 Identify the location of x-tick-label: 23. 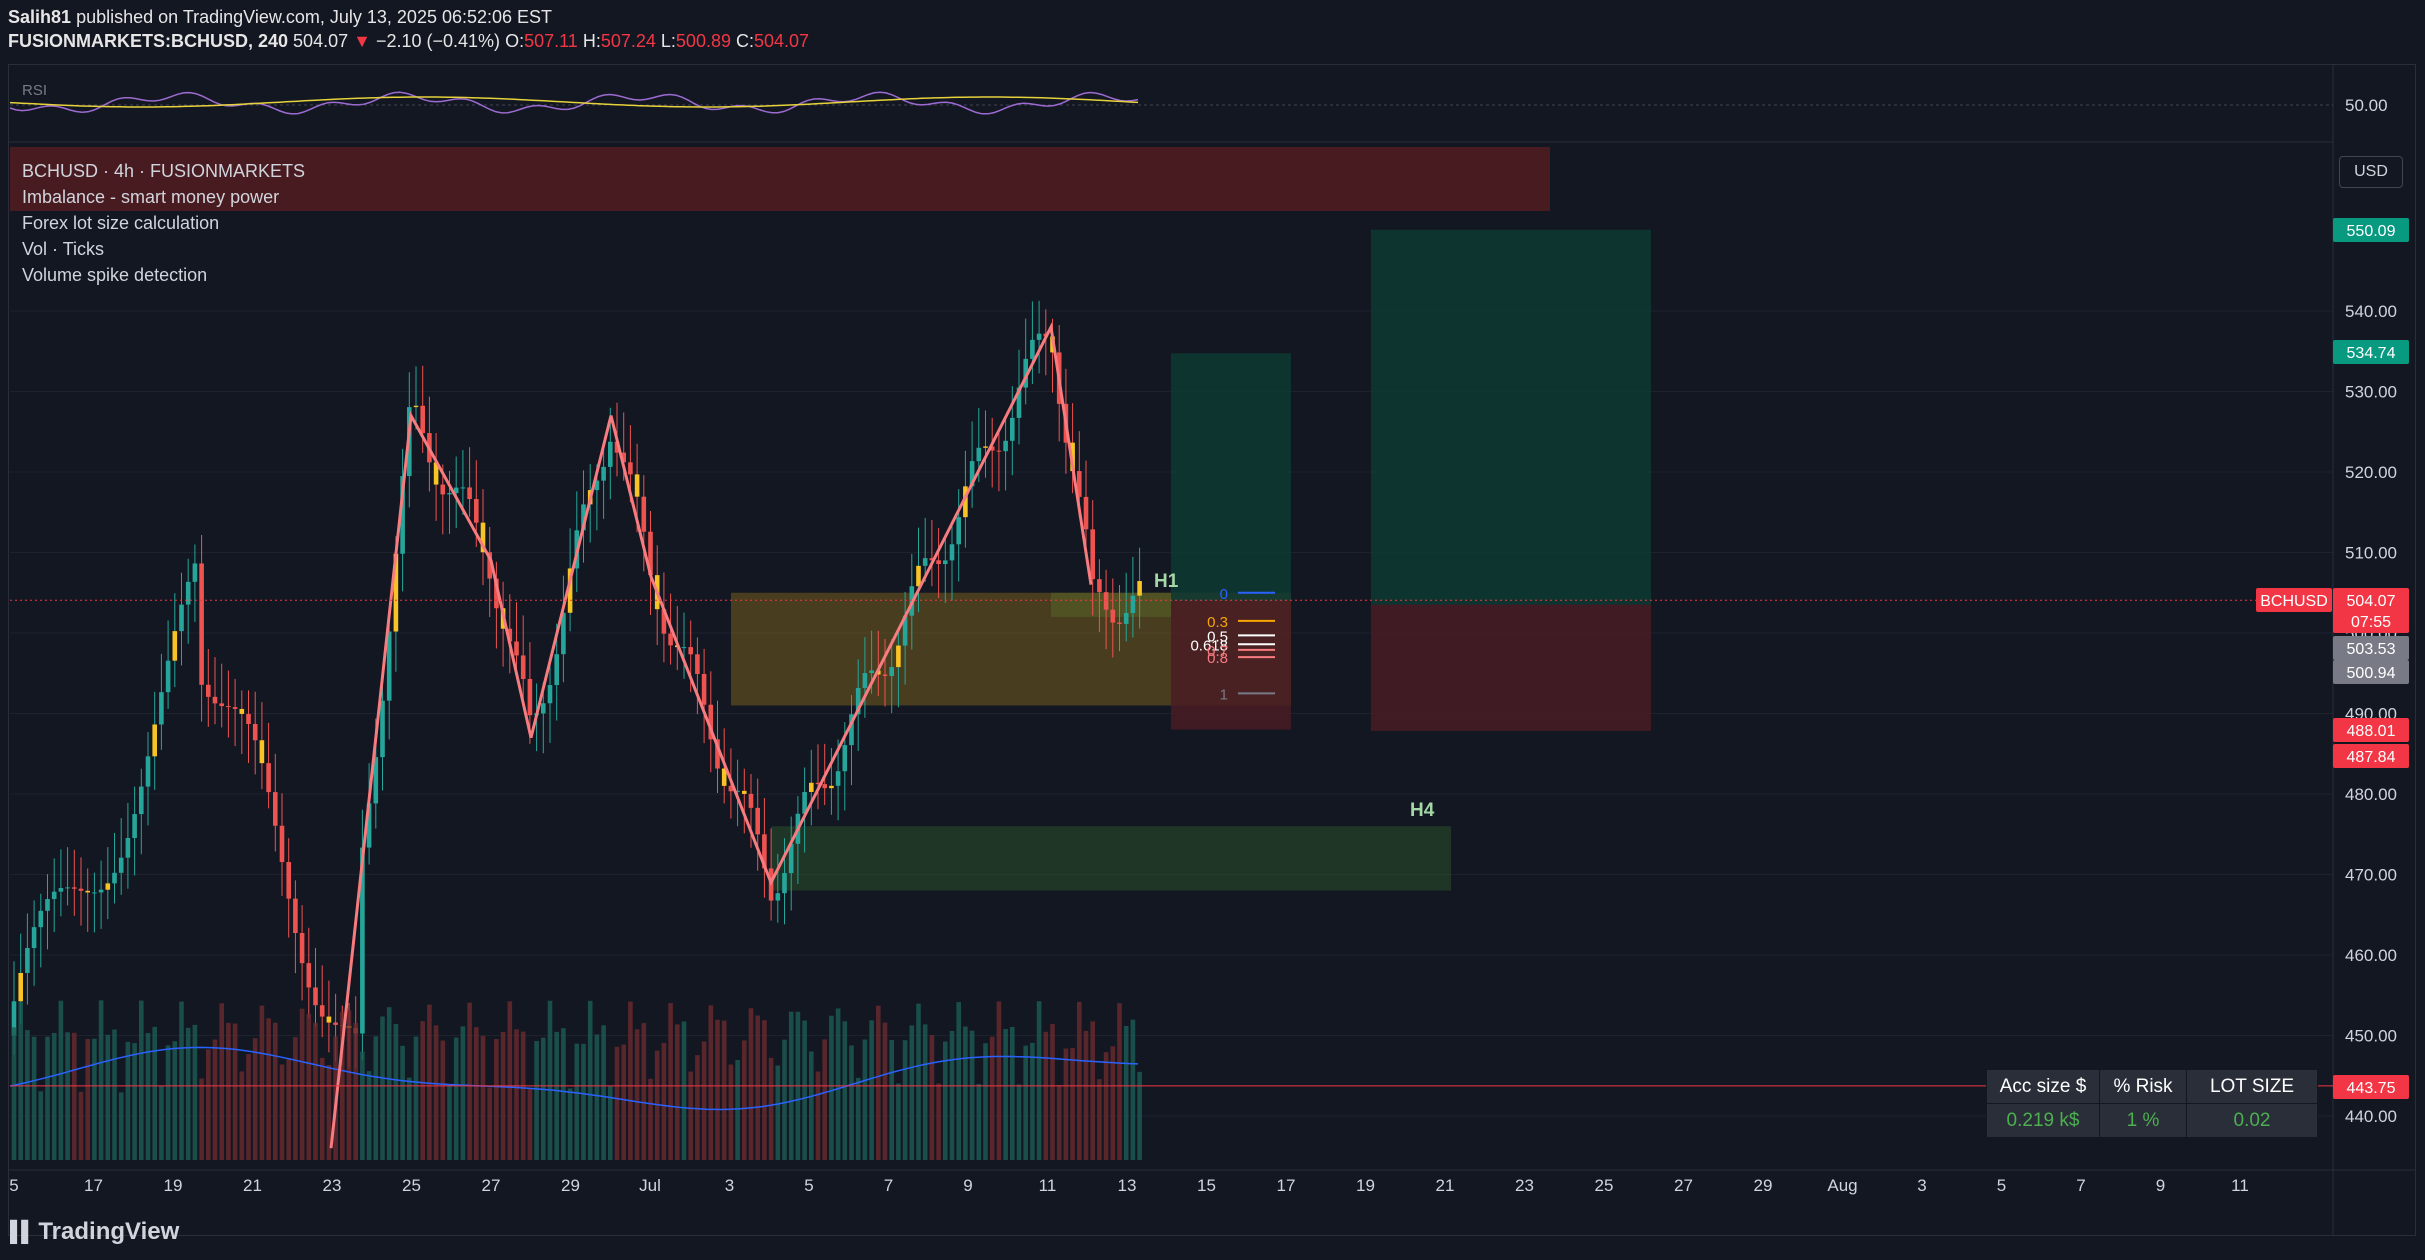
(332, 1185).